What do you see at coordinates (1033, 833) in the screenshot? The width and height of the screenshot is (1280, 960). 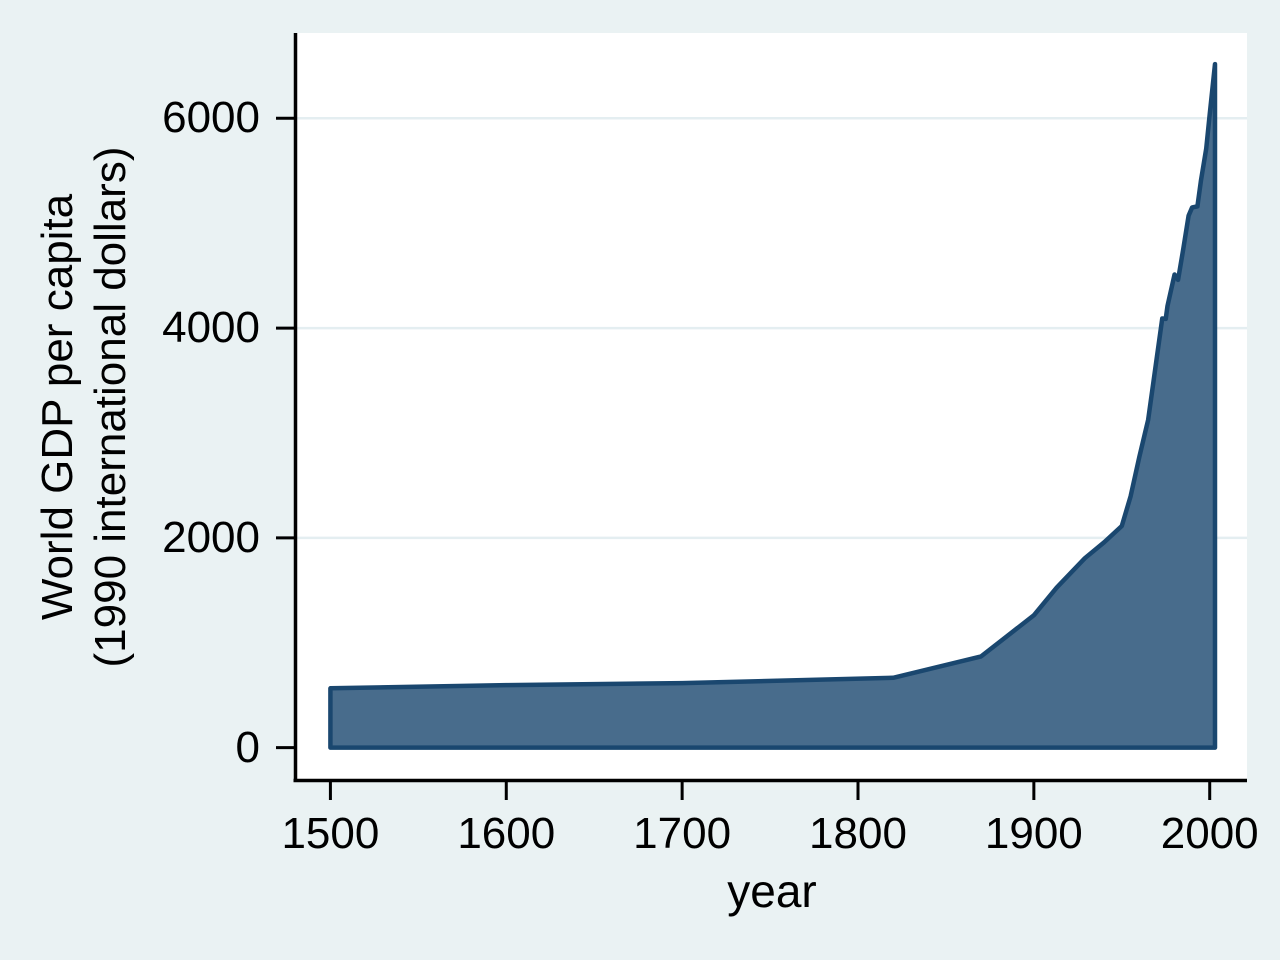 I see `x-tick-label: 1900` at bounding box center [1033, 833].